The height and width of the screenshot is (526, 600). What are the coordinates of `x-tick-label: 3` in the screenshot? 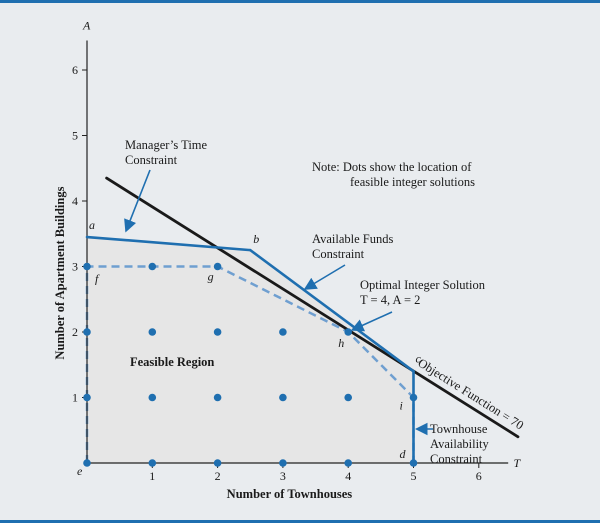 It's located at (283, 476).